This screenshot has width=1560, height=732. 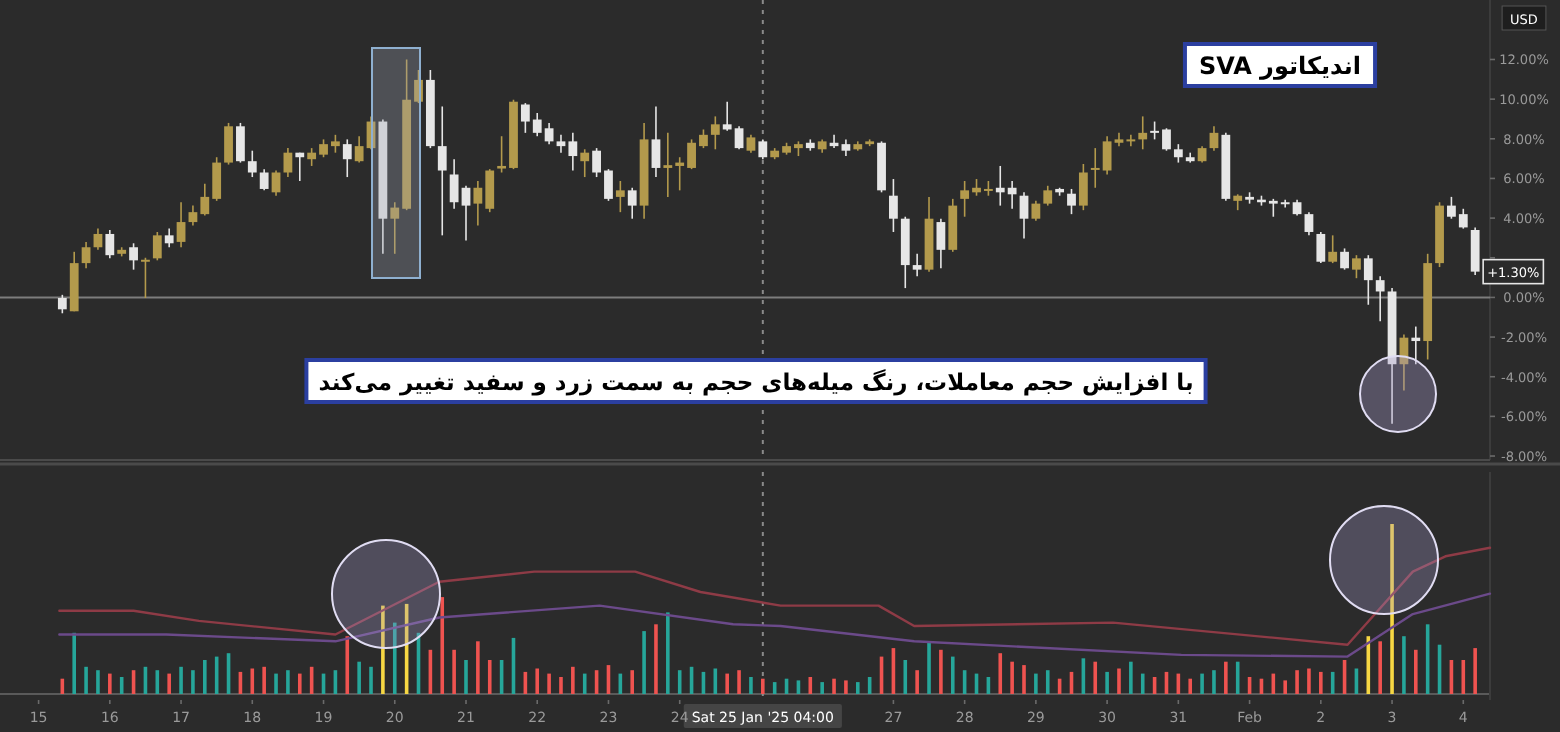 I want to click on annotation: با افزایش حجم معاملات، رنگ میله‌های حجم به سمت زرد و سفید تغییر می‌کند, so click(x=756, y=382).